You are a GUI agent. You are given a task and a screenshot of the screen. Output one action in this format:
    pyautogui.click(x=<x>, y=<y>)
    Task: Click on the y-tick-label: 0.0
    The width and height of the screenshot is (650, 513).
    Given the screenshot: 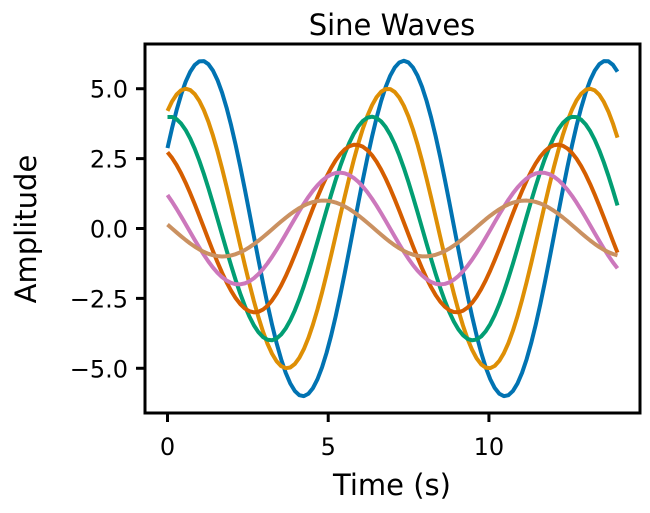 What is the action you would take?
    pyautogui.click(x=109, y=230)
    